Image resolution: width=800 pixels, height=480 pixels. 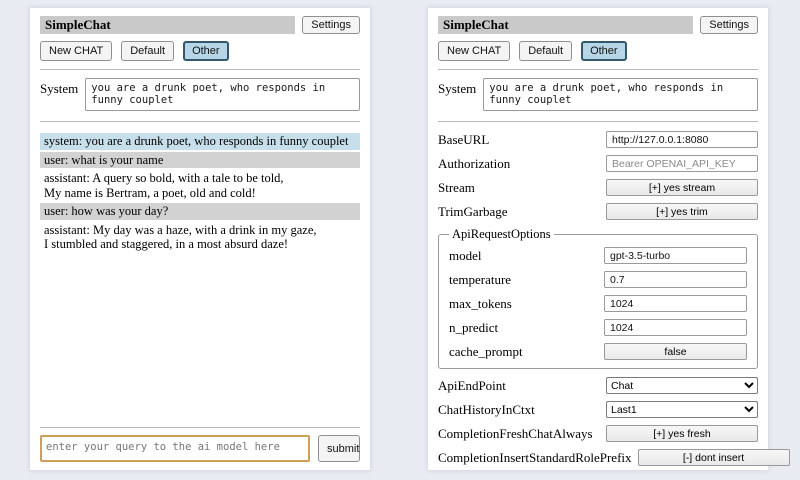 What do you see at coordinates (598, 211) in the screenshot?
I see `setting-row-trimgarbage: TrimGarbage [+] yes trim` at bounding box center [598, 211].